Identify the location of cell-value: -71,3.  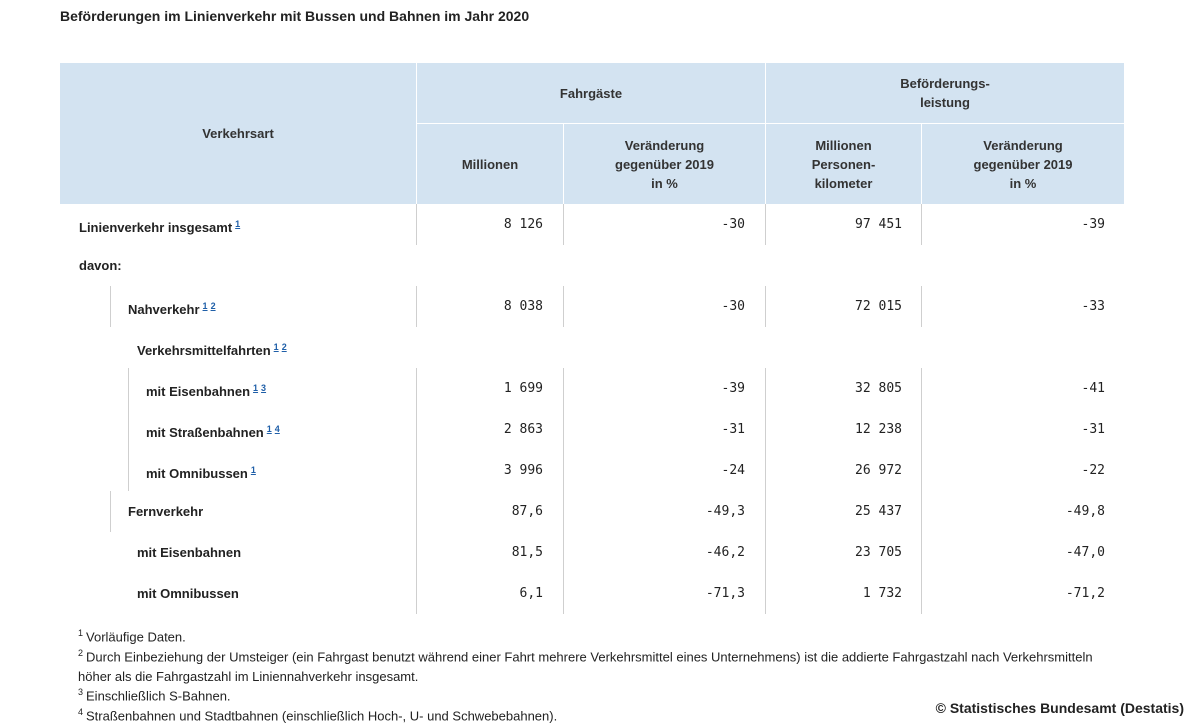
(725, 593).